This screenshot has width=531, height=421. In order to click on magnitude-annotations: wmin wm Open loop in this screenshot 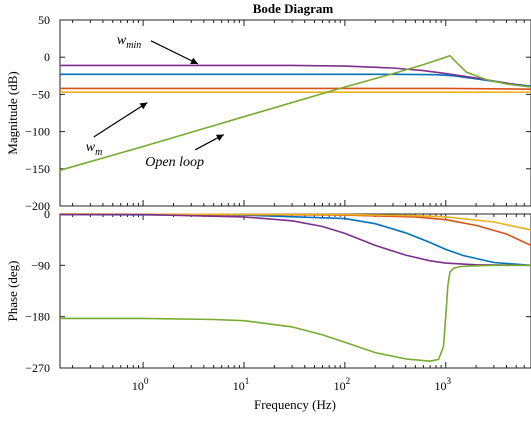, I will do `click(155, 101)`.